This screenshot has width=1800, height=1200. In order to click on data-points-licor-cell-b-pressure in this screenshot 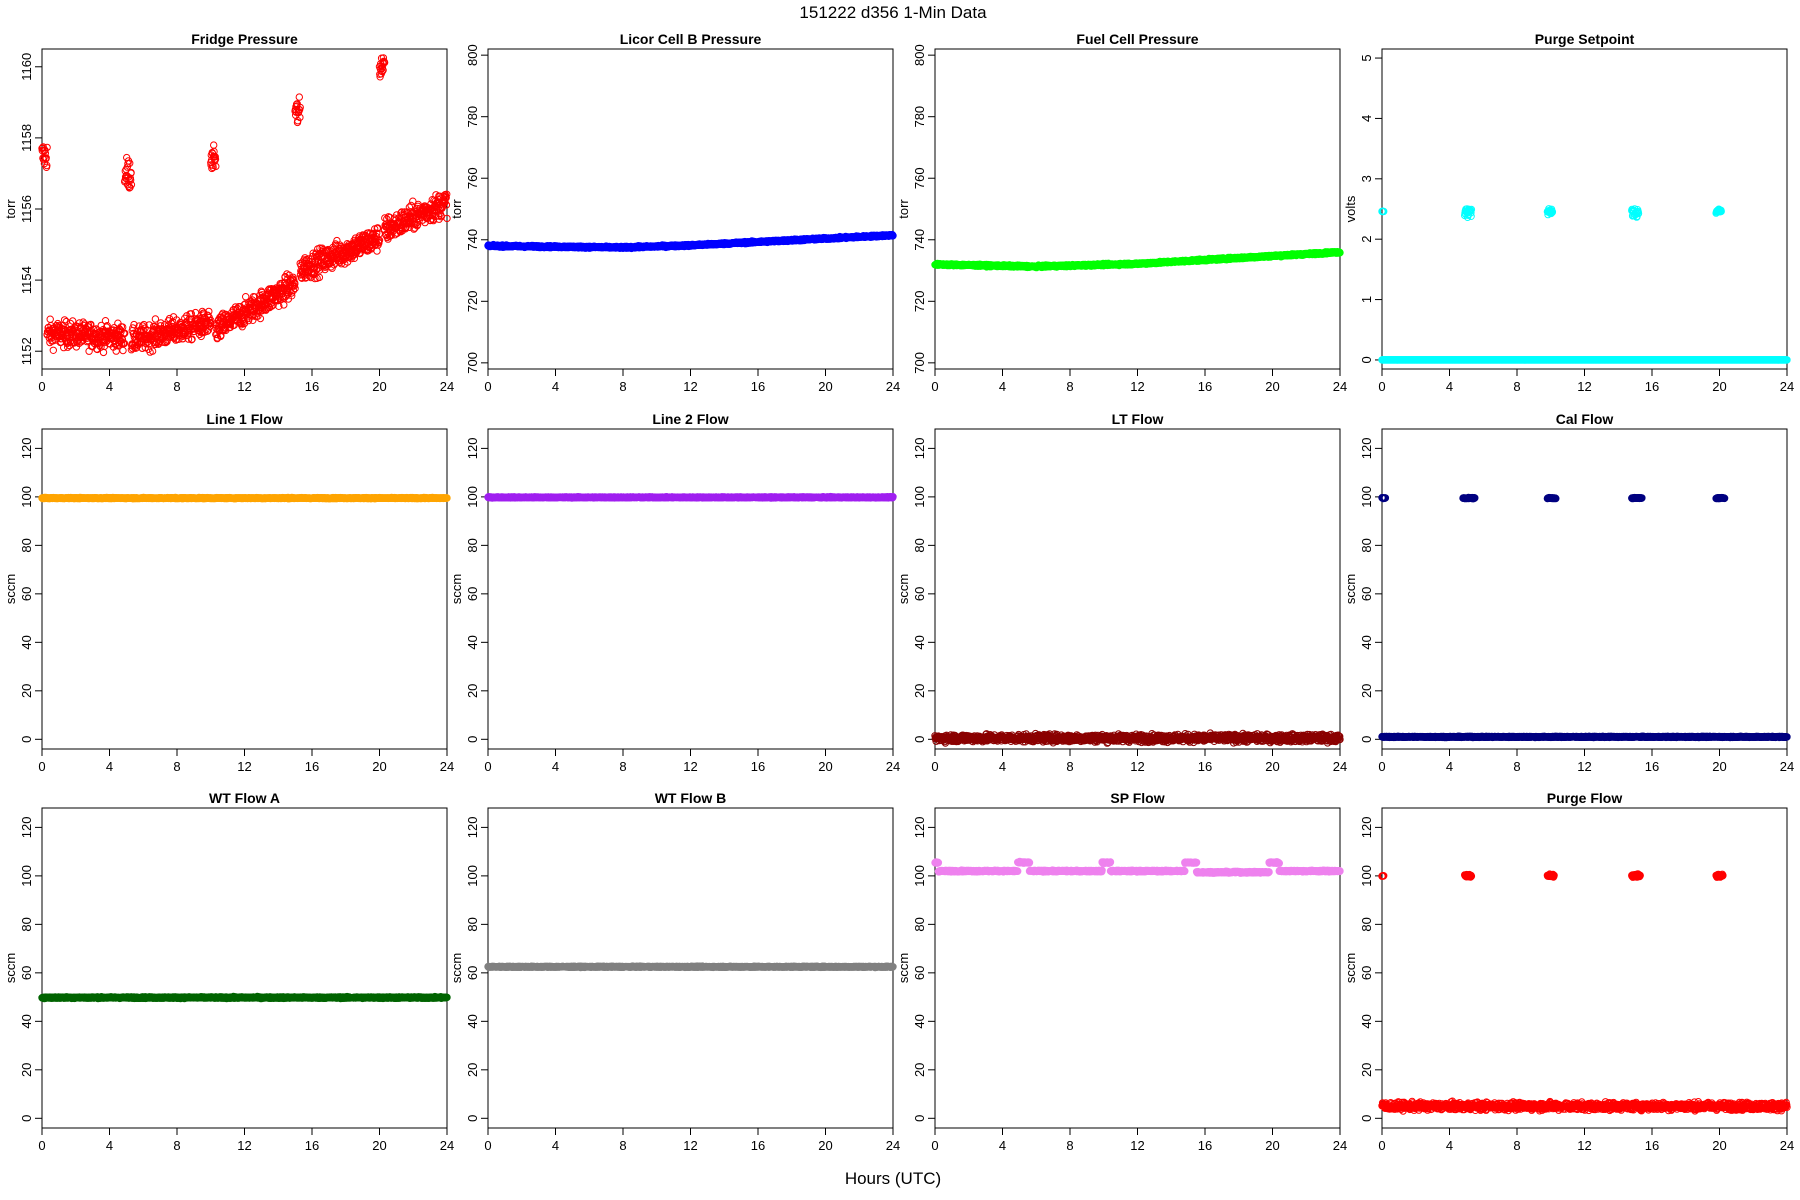, I will do `click(690, 241)`.